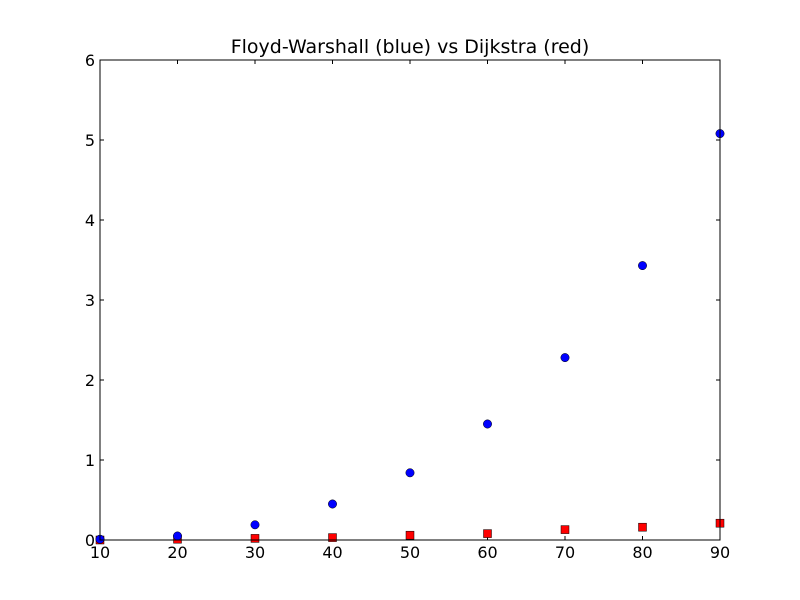 Image resolution: width=800 pixels, height=600 pixels. What do you see at coordinates (720, 552) in the screenshot?
I see `x-tick-label: 90` at bounding box center [720, 552].